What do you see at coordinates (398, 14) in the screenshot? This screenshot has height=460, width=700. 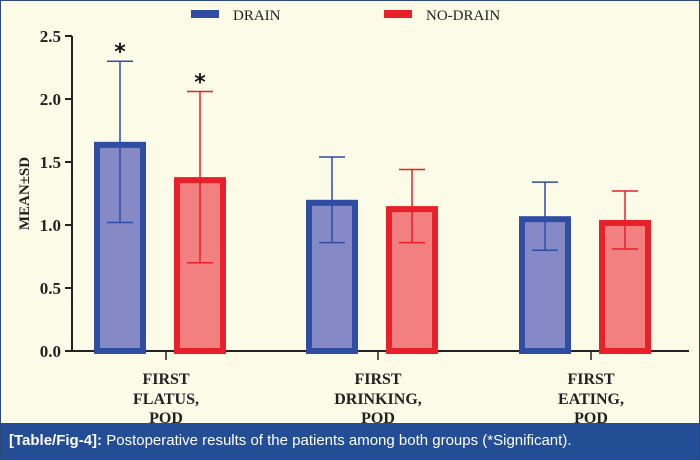 I see `legend-swatch-no-drain` at bounding box center [398, 14].